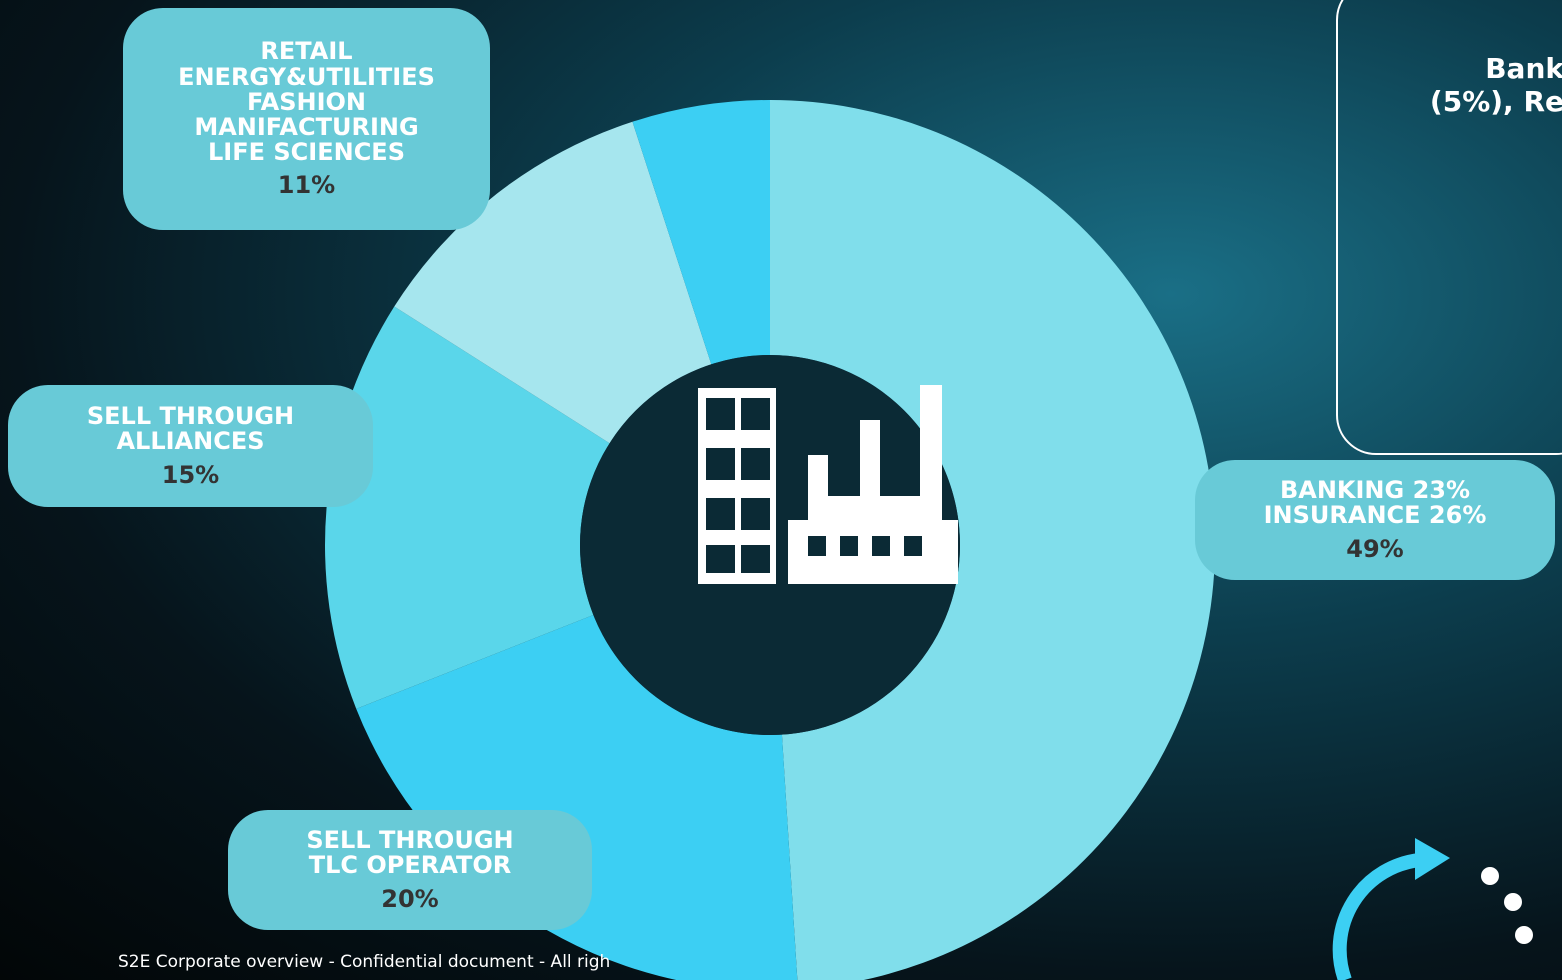  What do you see at coordinates (410, 898) in the screenshot?
I see `value-label: 20%` at bounding box center [410, 898].